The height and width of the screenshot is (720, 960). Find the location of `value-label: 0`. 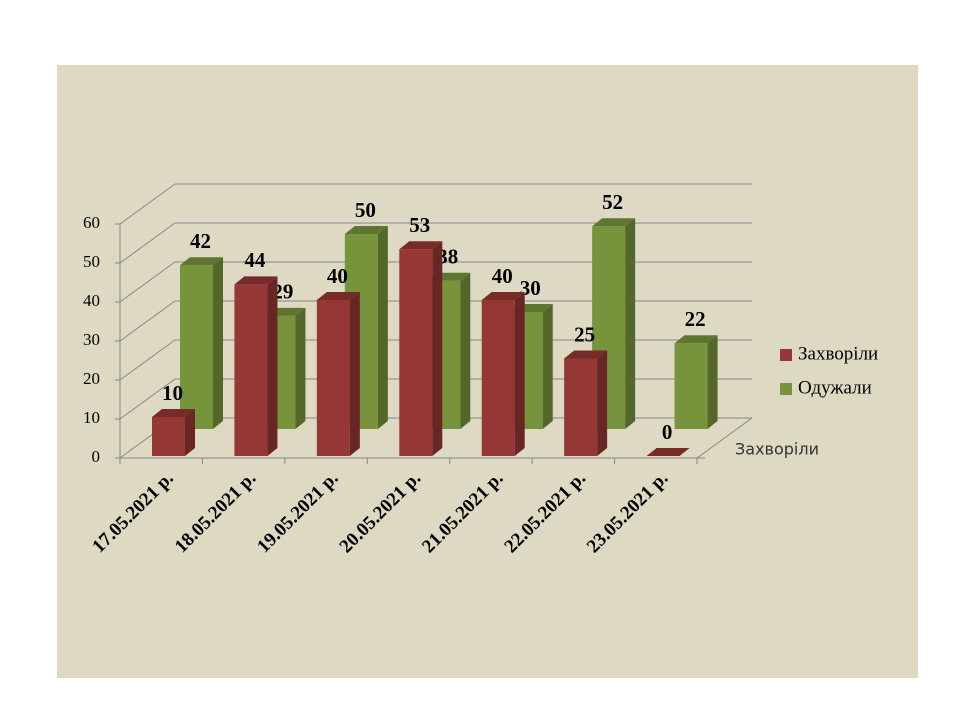

value-label: 0 is located at coordinates (667, 432).